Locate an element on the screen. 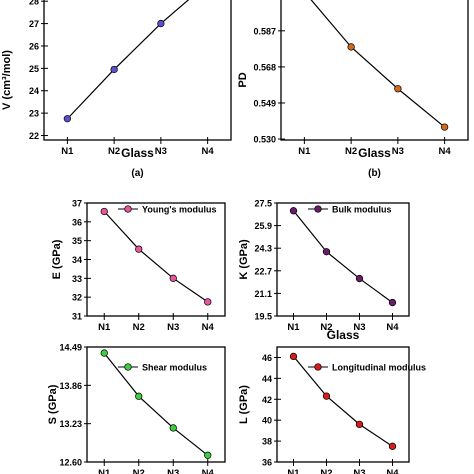  y-tick-label: 24 is located at coordinates (34, 91).